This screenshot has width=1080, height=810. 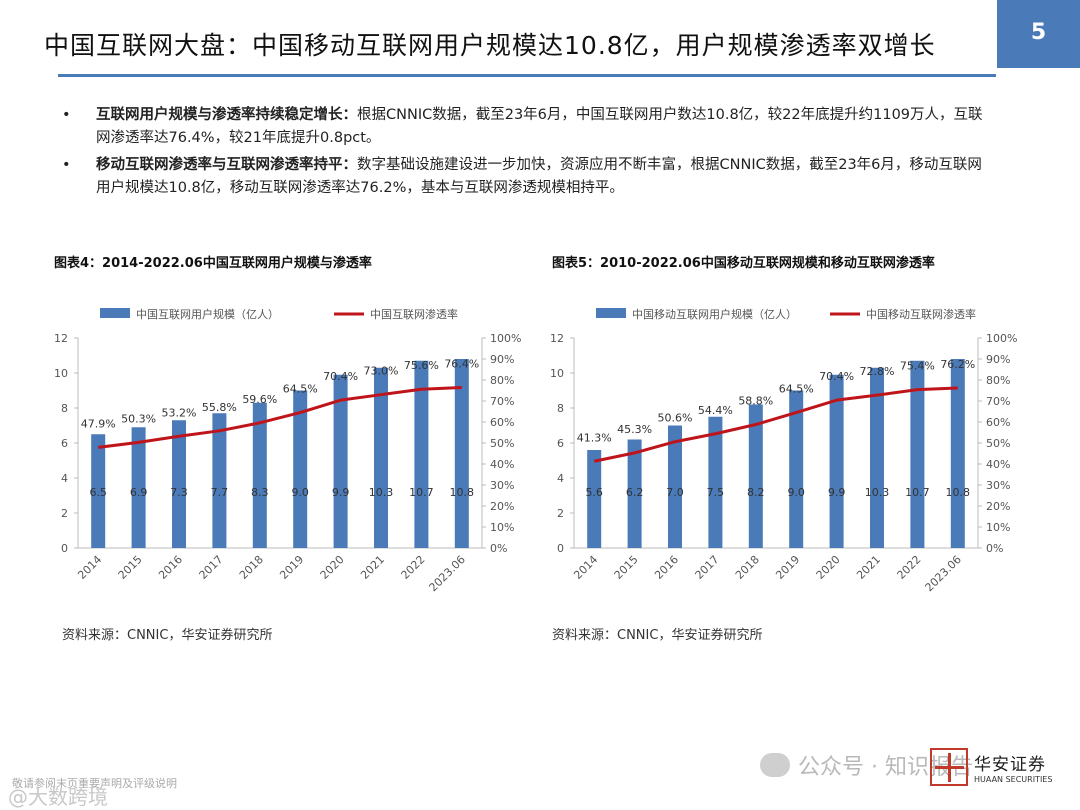 I want to click on legend-bar-label: 中国互联网用户规模（亿人）, so click(x=207, y=314).